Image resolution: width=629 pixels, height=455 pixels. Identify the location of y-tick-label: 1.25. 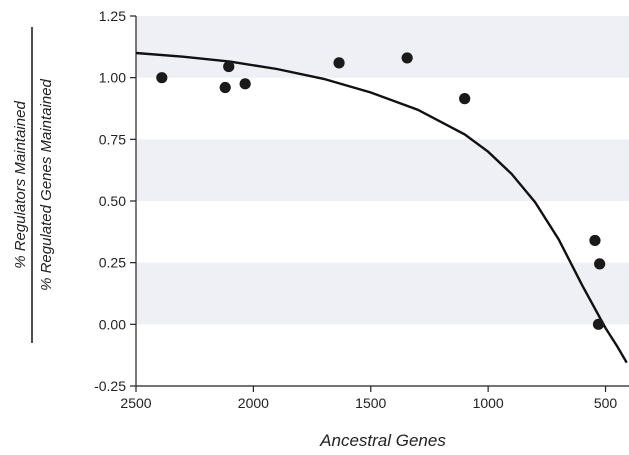
(112, 16).